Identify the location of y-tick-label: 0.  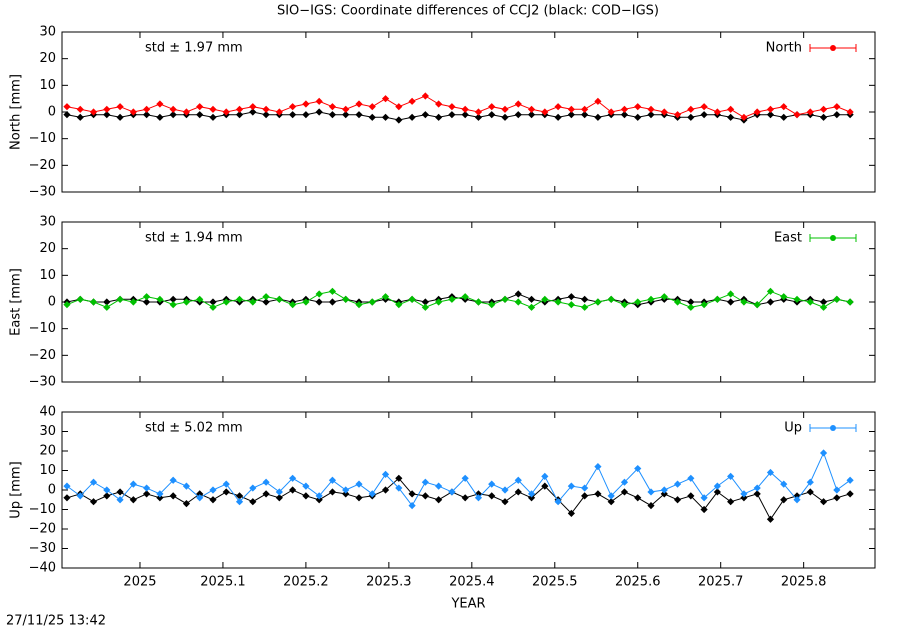
(52, 490).